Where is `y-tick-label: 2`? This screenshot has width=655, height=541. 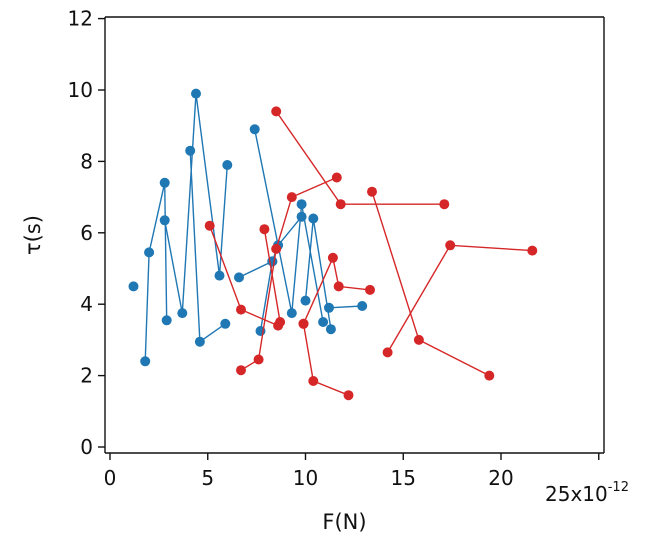
y-tick-label: 2 is located at coordinates (86, 376).